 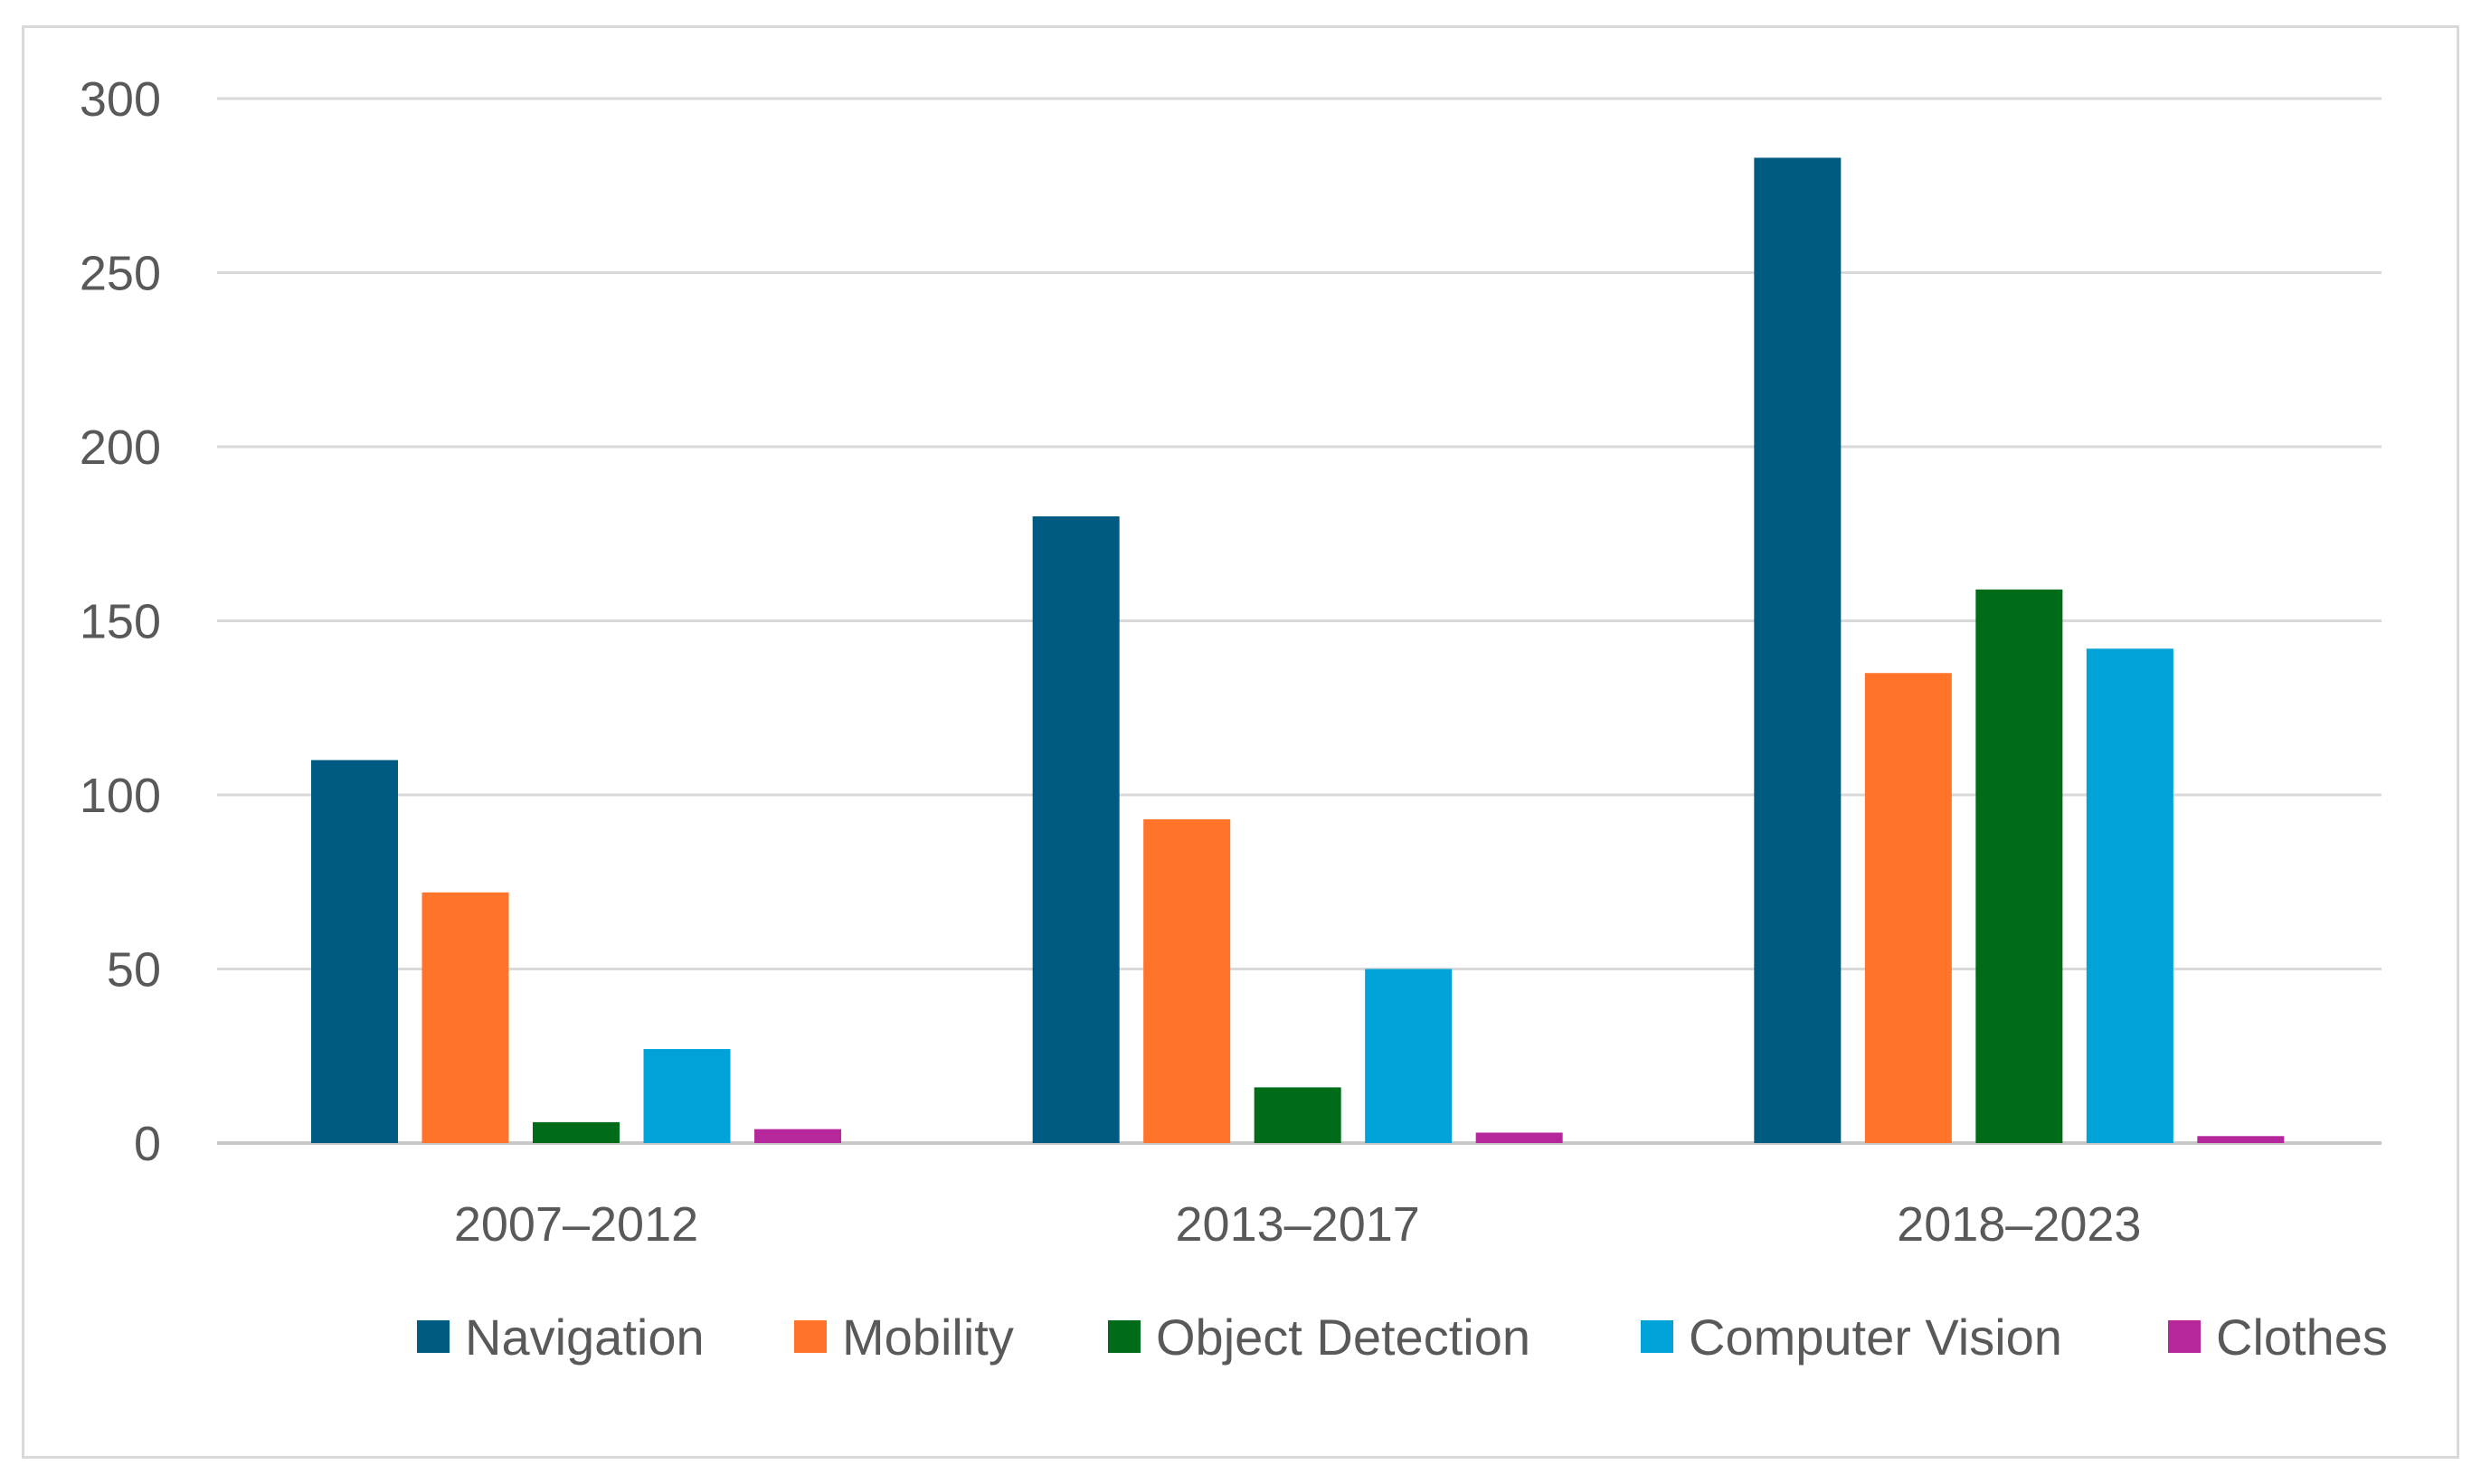 I want to click on y-tick-label: 50, so click(x=134, y=970).